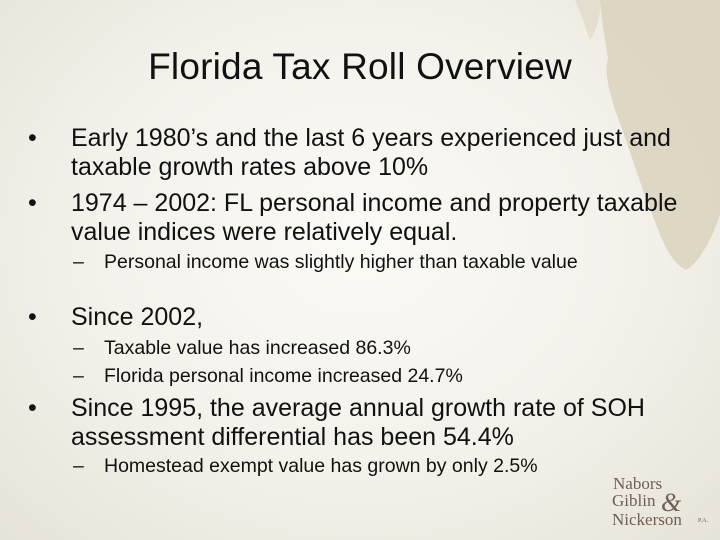 This screenshot has height=540, width=720. What do you see at coordinates (703, 521) in the screenshot?
I see `logo-suffix: P.A.` at bounding box center [703, 521].